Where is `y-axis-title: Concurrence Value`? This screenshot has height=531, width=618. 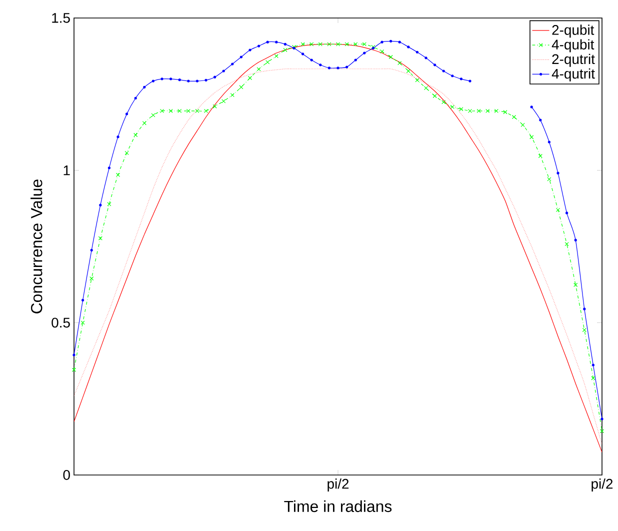
y-axis-title: Concurrence Value is located at coordinates (36, 247).